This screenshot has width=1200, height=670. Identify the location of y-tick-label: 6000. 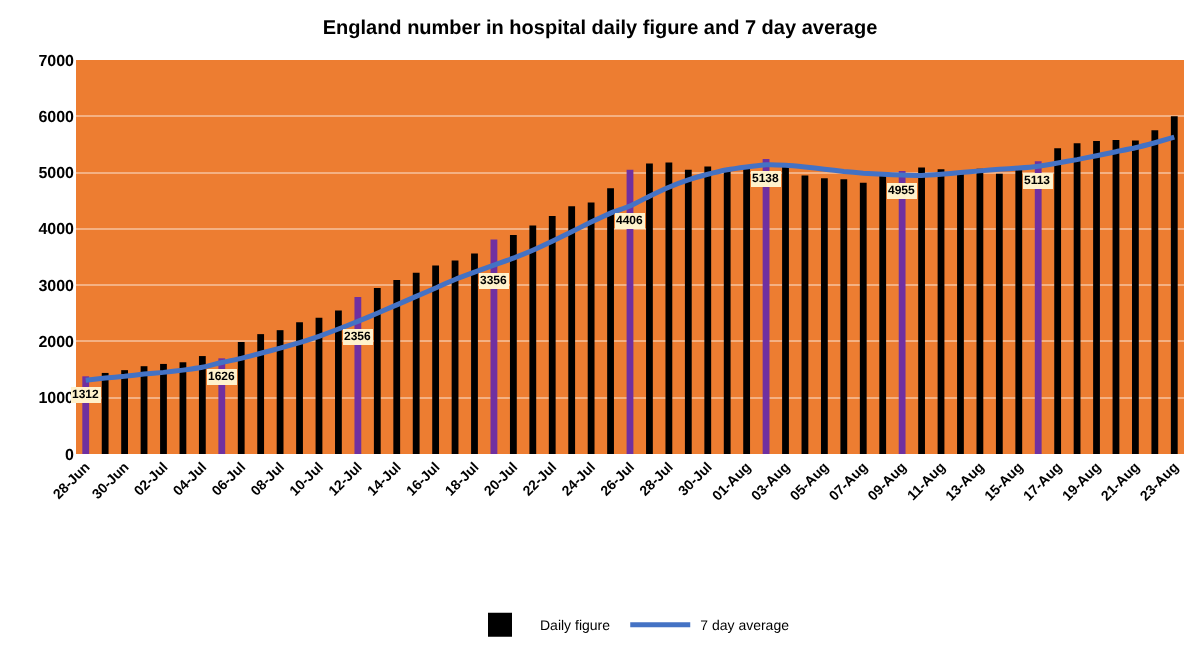
(57, 116).